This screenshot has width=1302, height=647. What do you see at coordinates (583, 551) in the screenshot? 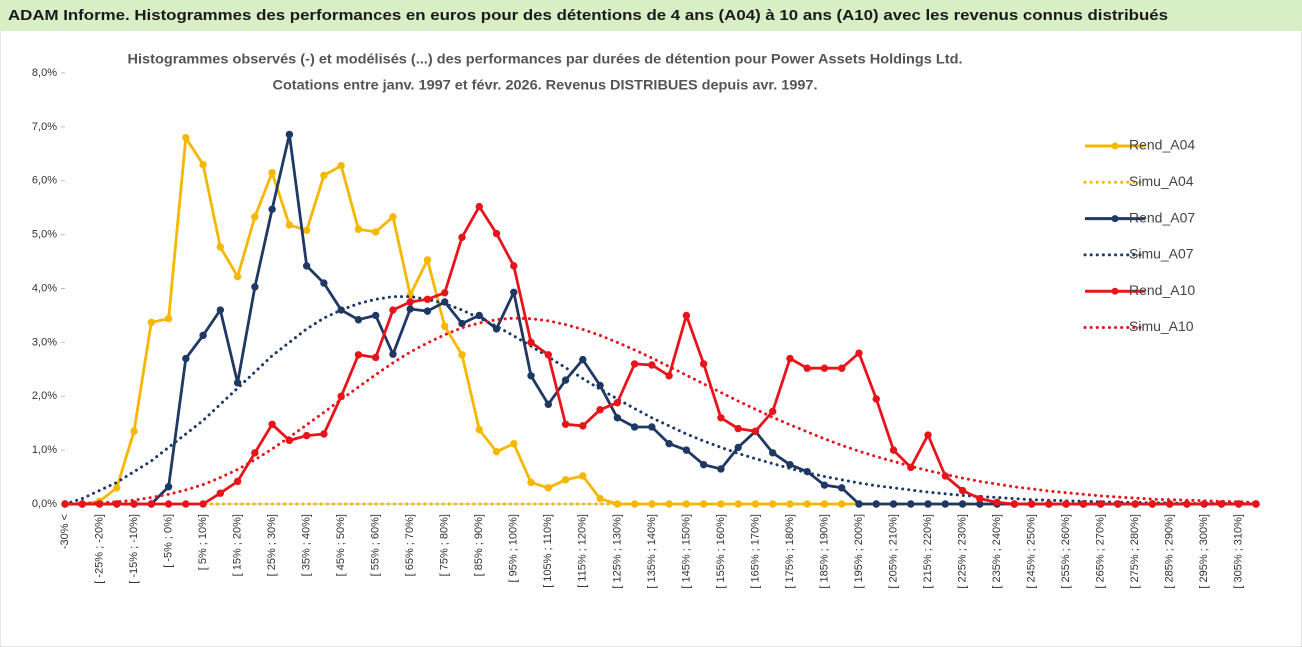
I see `x-tick-label: [ 115% ; 120%]` at bounding box center [583, 551].